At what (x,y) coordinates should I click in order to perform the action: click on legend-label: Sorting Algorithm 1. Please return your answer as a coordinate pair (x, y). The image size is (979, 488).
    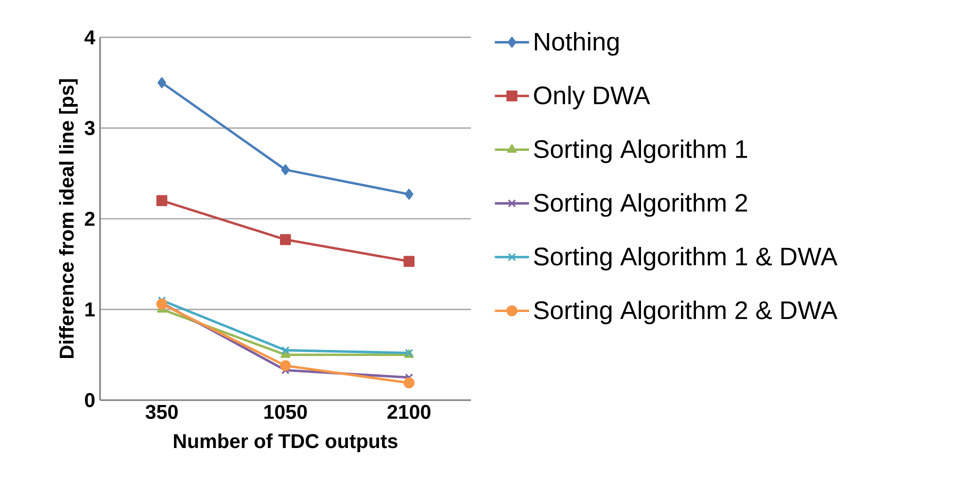
    Looking at the image, I should click on (641, 151).